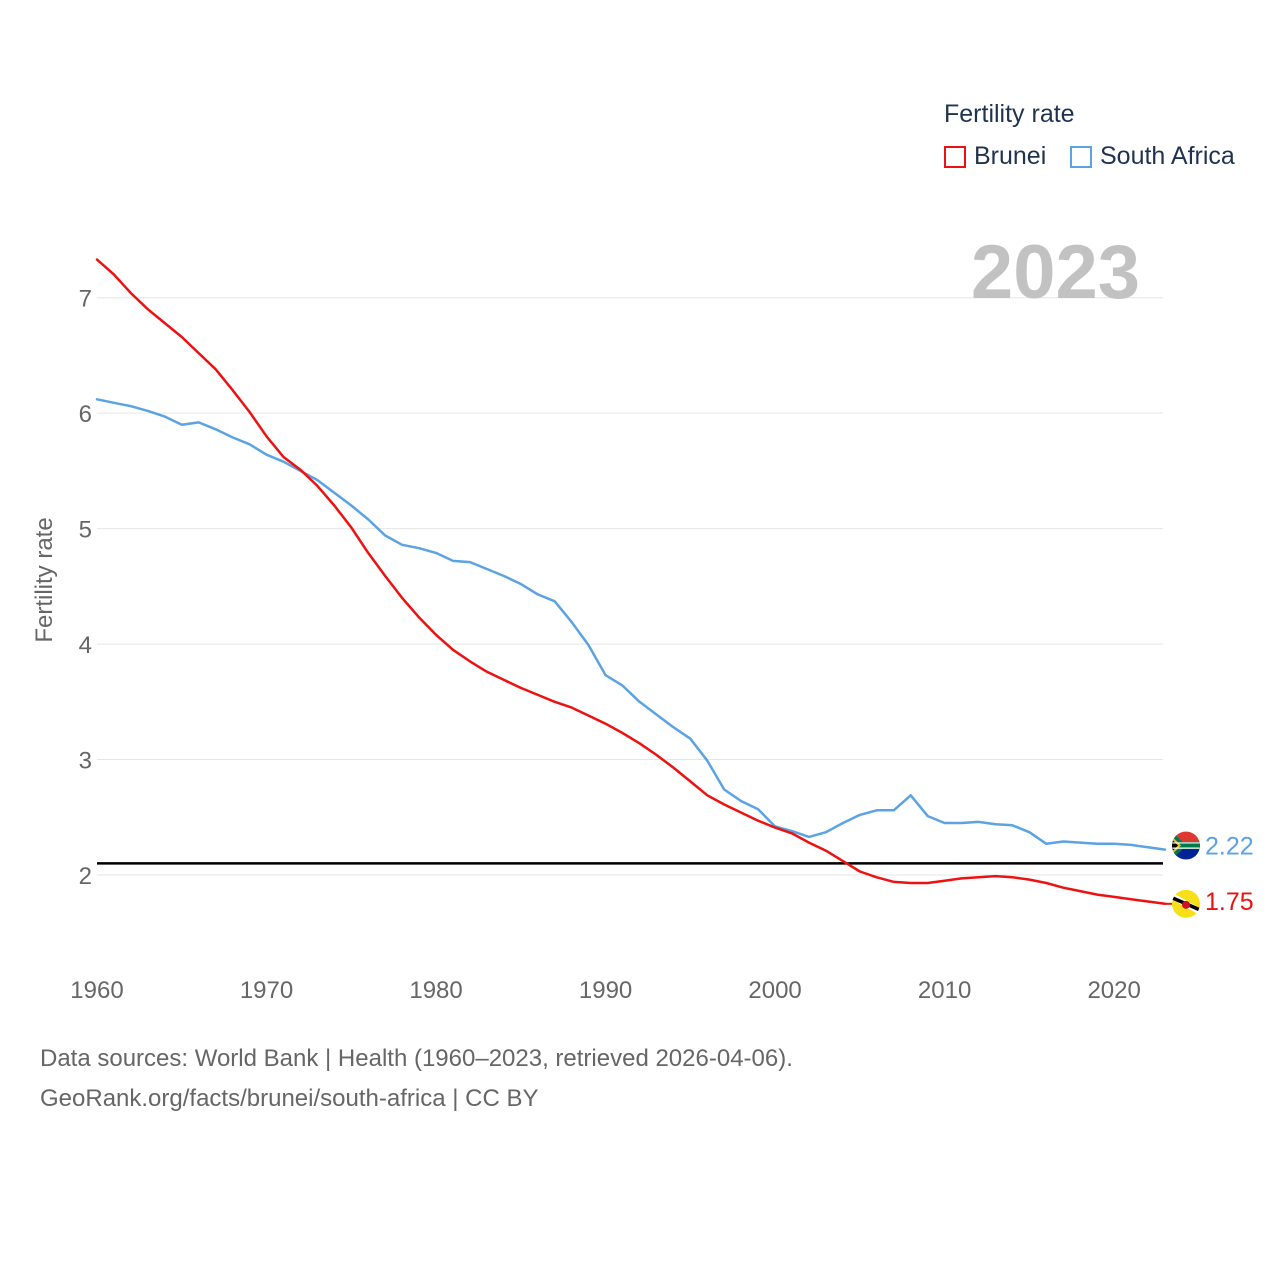 This screenshot has height=1280, width=1280. Describe the element at coordinates (85, 414) in the screenshot. I see `y-tick-label: 6` at that location.